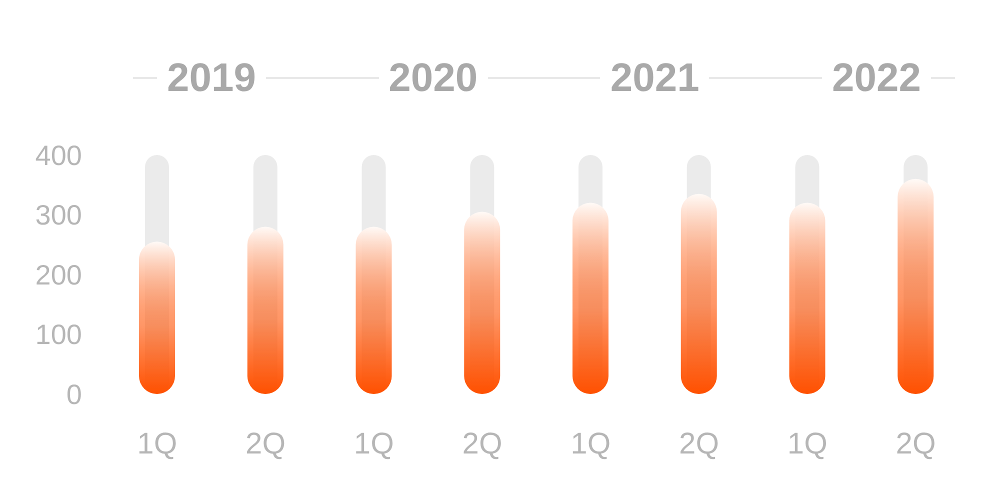 The image size is (984, 500). What do you see at coordinates (58, 215) in the screenshot?
I see `y-tick-label: 300` at bounding box center [58, 215].